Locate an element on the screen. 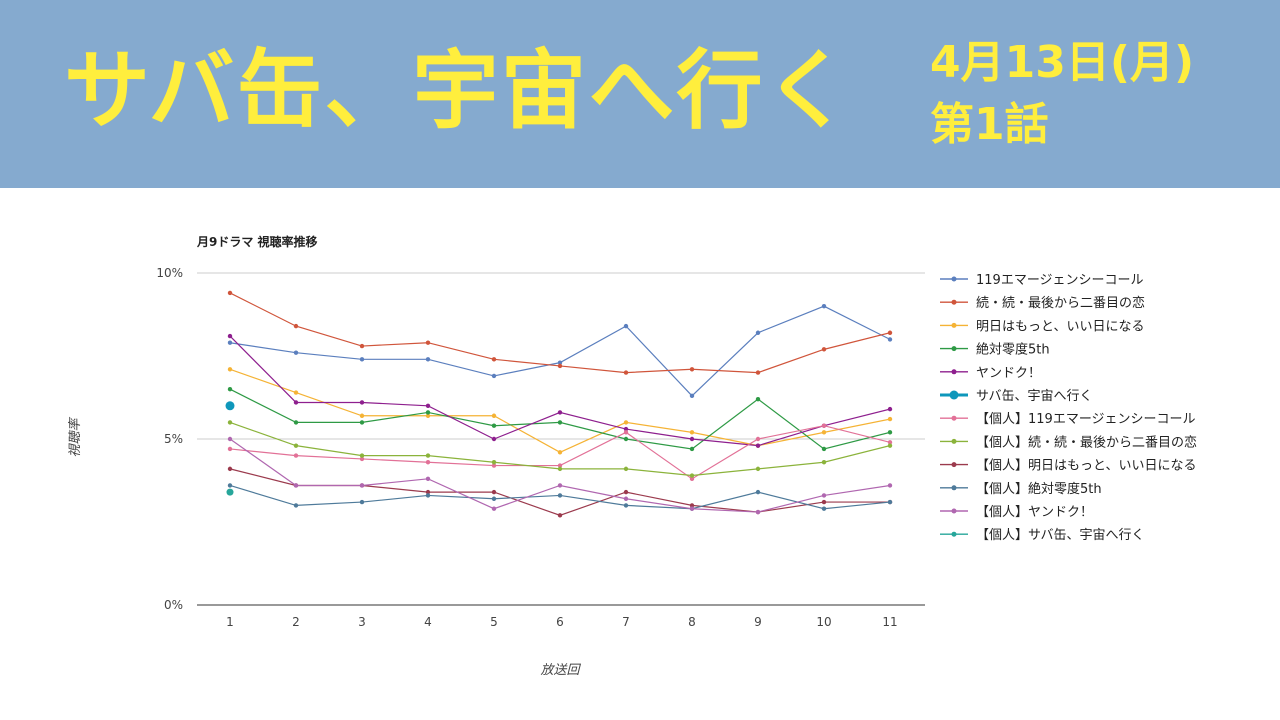 The height and width of the screenshot is (720, 1280). legend-item: 続・続・最後から二番目の恋 is located at coordinates (1042, 303).